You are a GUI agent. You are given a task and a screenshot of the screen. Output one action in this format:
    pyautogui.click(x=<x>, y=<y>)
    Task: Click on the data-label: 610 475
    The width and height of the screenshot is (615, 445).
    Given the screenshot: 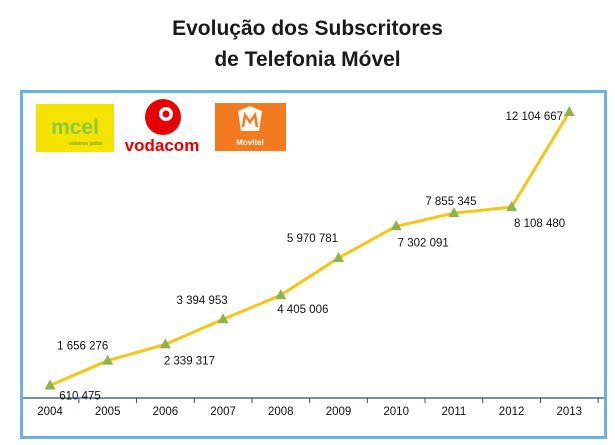 What is the action you would take?
    pyautogui.click(x=80, y=396)
    